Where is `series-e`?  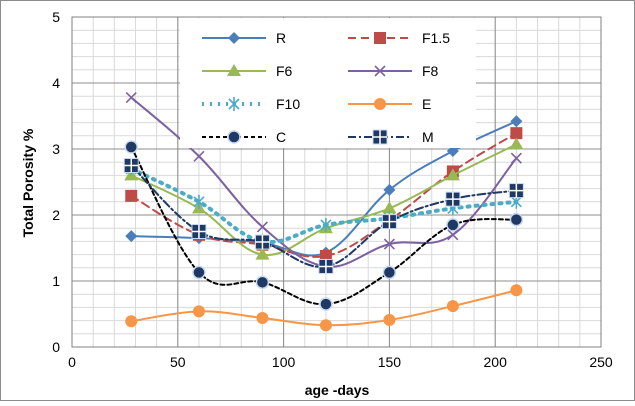
series-e is located at coordinates (324, 308).